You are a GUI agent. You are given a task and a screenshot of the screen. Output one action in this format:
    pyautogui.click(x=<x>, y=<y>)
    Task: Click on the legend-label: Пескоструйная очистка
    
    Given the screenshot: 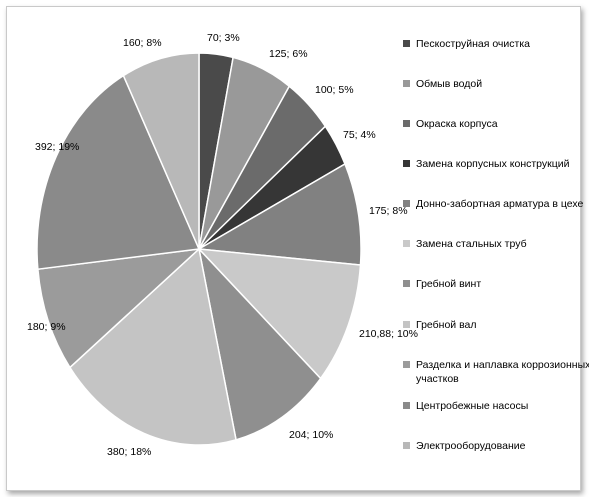 What is the action you would take?
    pyautogui.click(x=473, y=44)
    